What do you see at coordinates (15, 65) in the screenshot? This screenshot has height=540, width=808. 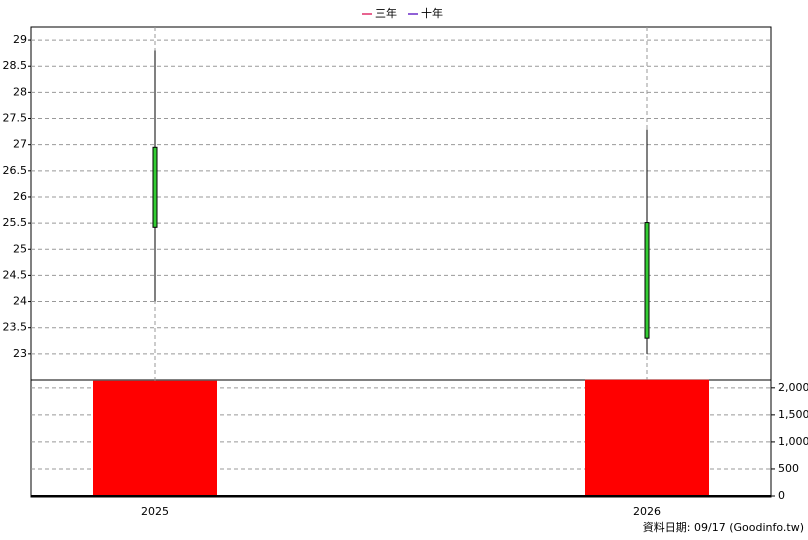 I see `y-tick-label: 28.5` at bounding box center [15, 65].